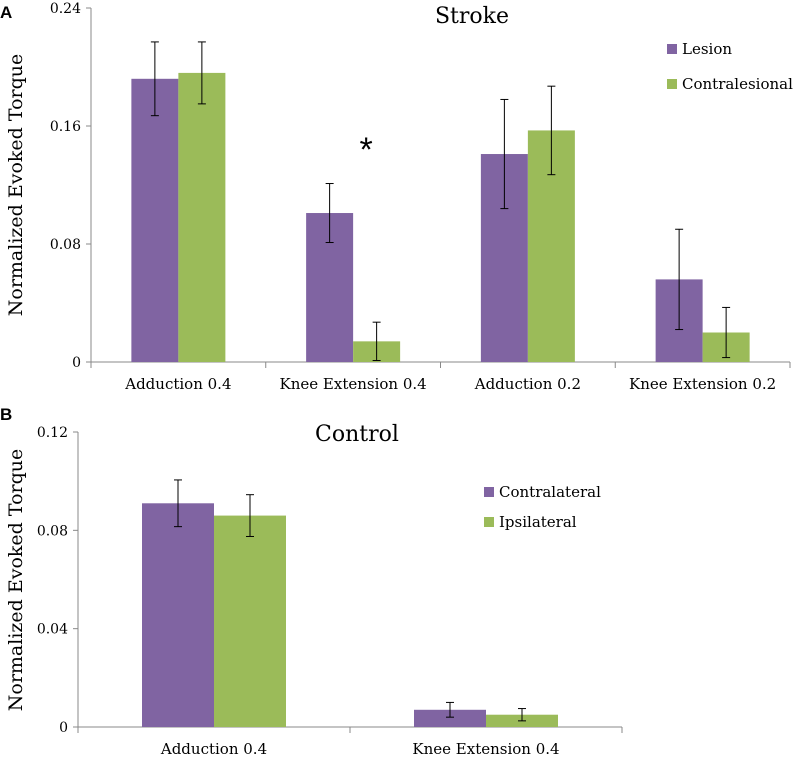 This screenshot has width=798, height=761. What do you see at coordinates (357, 434) in the screenshot?
I see `chart-title-control: Control` at bounding box center [357, 434].